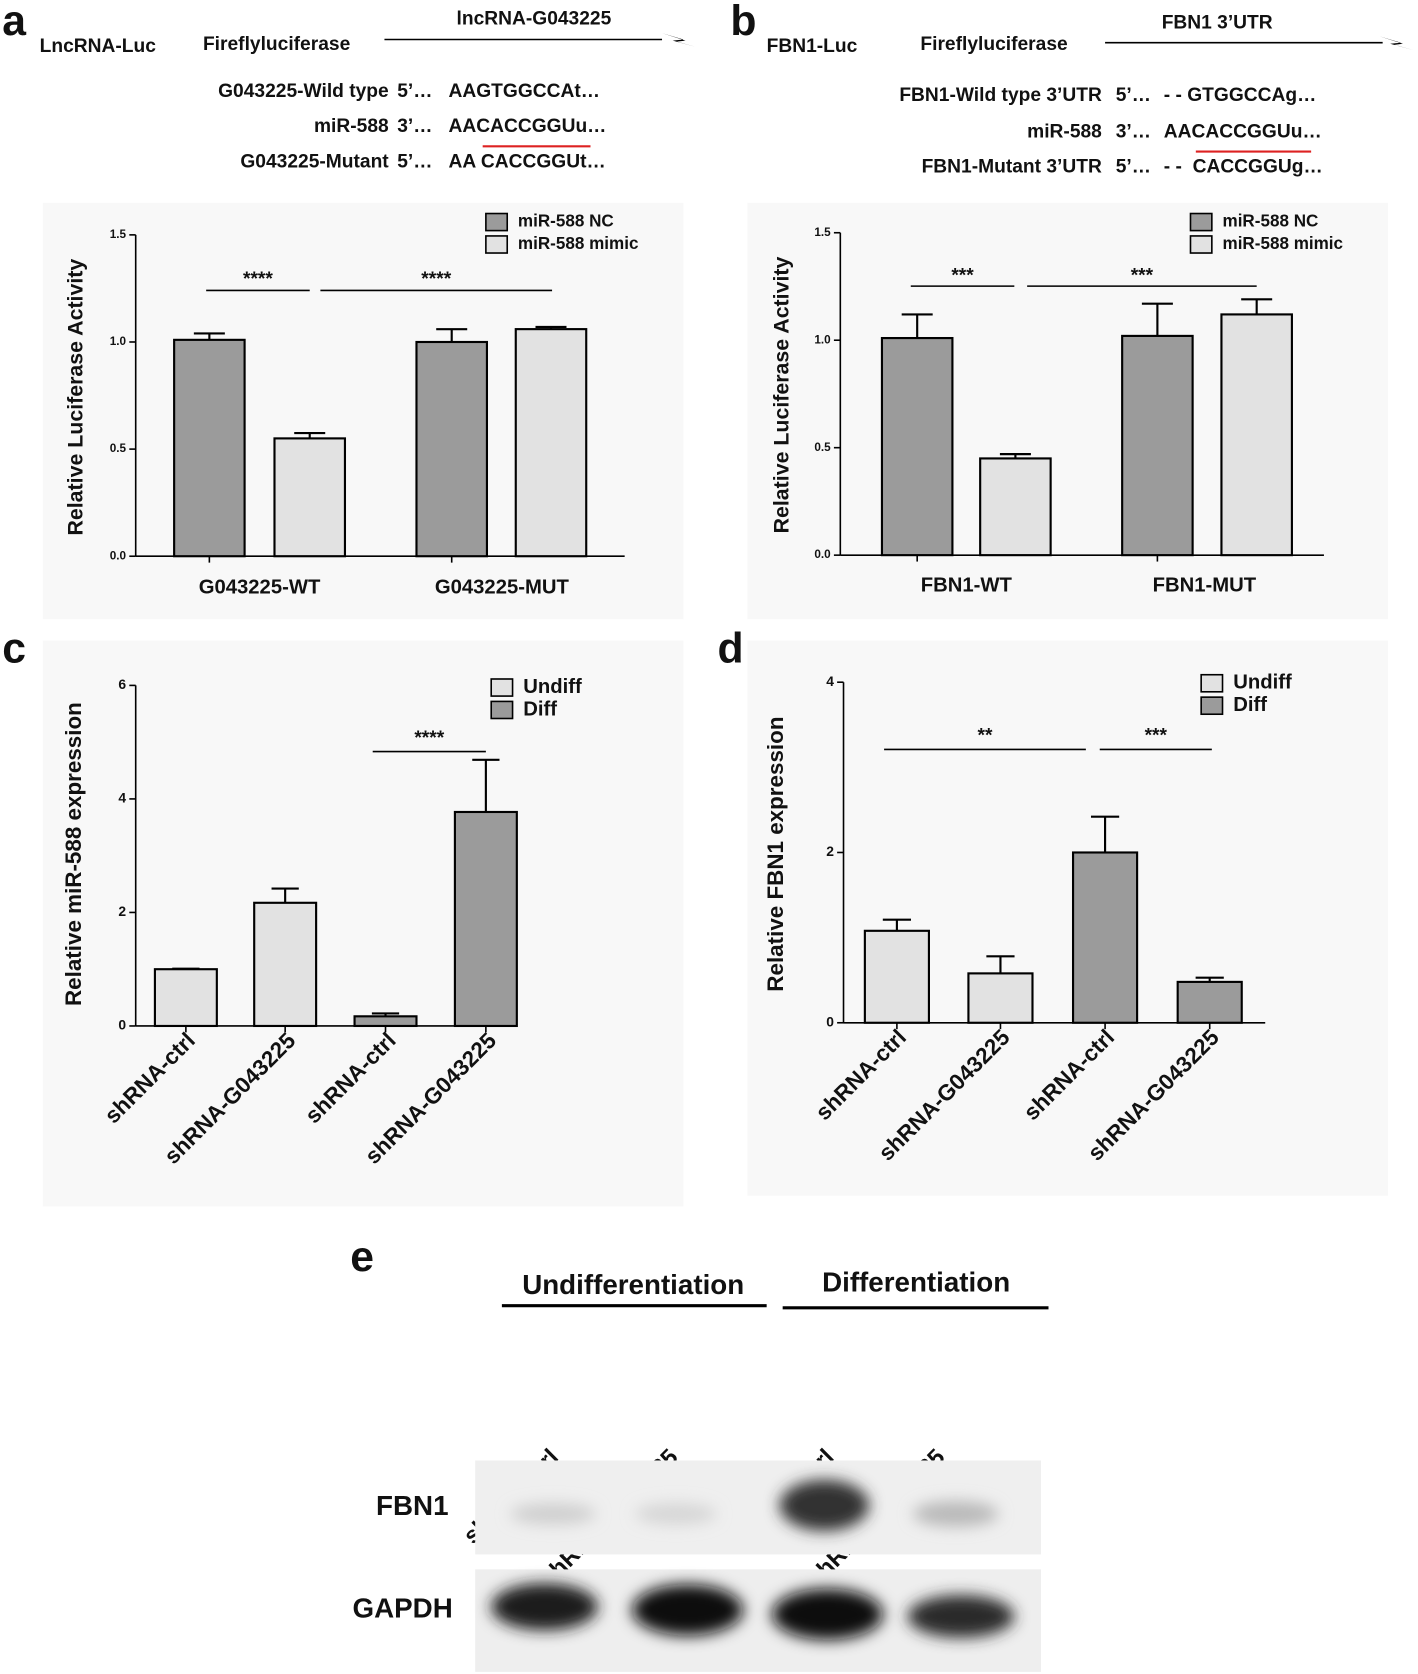  I want to click on panel-label: e, so click(362, 1257).